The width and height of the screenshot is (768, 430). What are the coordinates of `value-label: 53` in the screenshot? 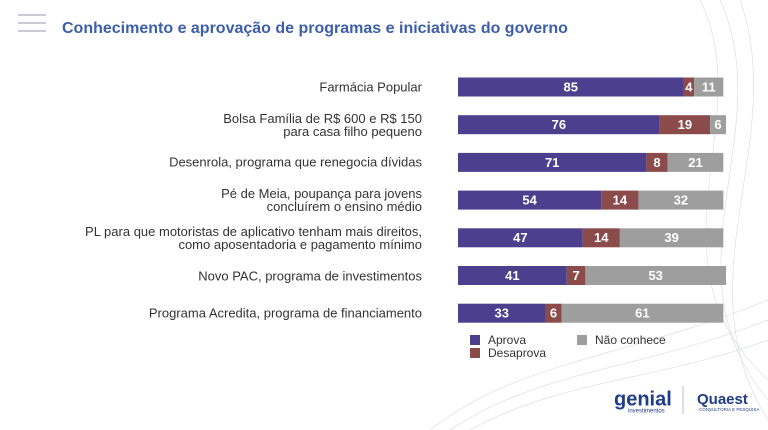 It's located at (655, 275).